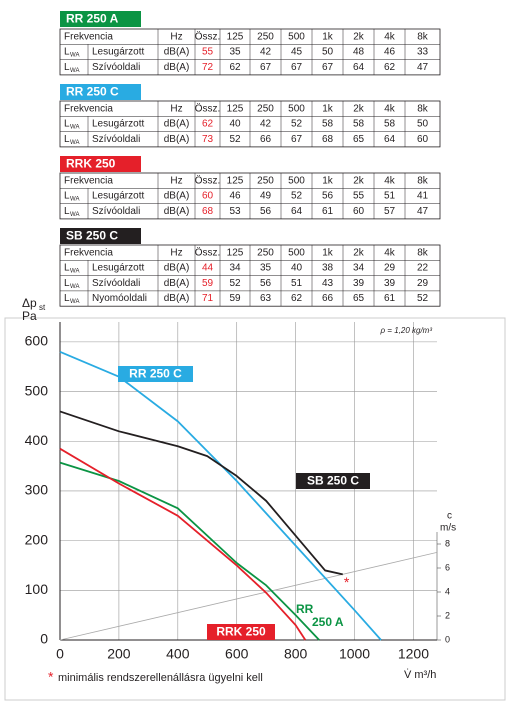 This screenshot has height=708, width=512. I want to click on cell-value: 43, so click(328, 283).